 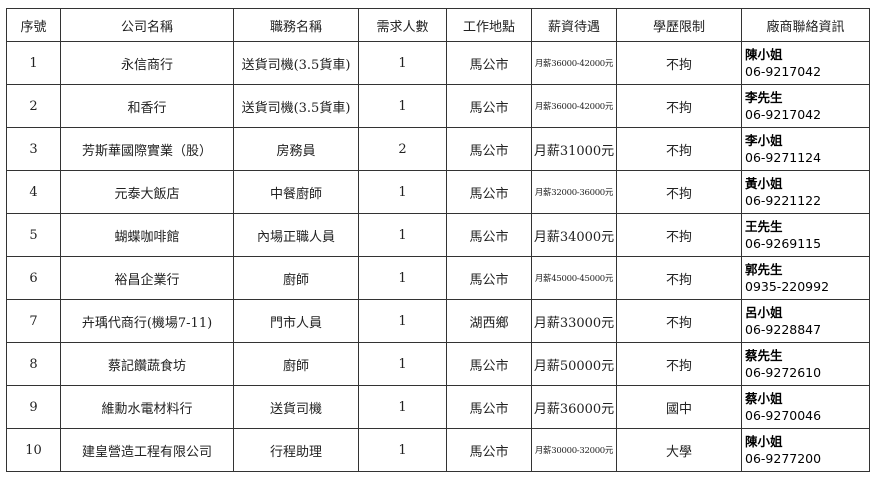 I want to click on cell-salary: 月薪36000-42000元, so click(x=574, y=106).